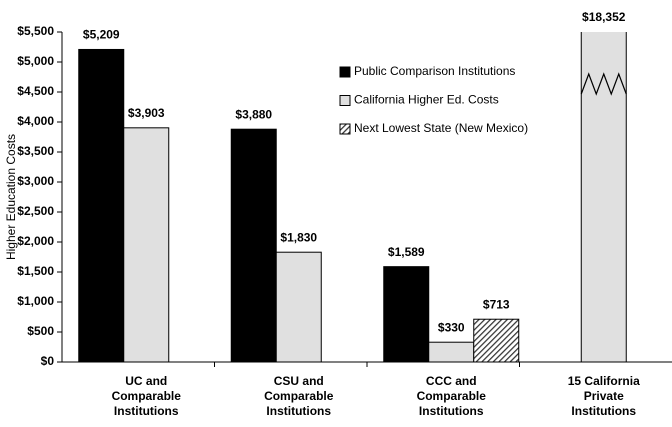 This screenshot has width=672, height=427. I want to click on value-label: $18,352, so click(604, 17).